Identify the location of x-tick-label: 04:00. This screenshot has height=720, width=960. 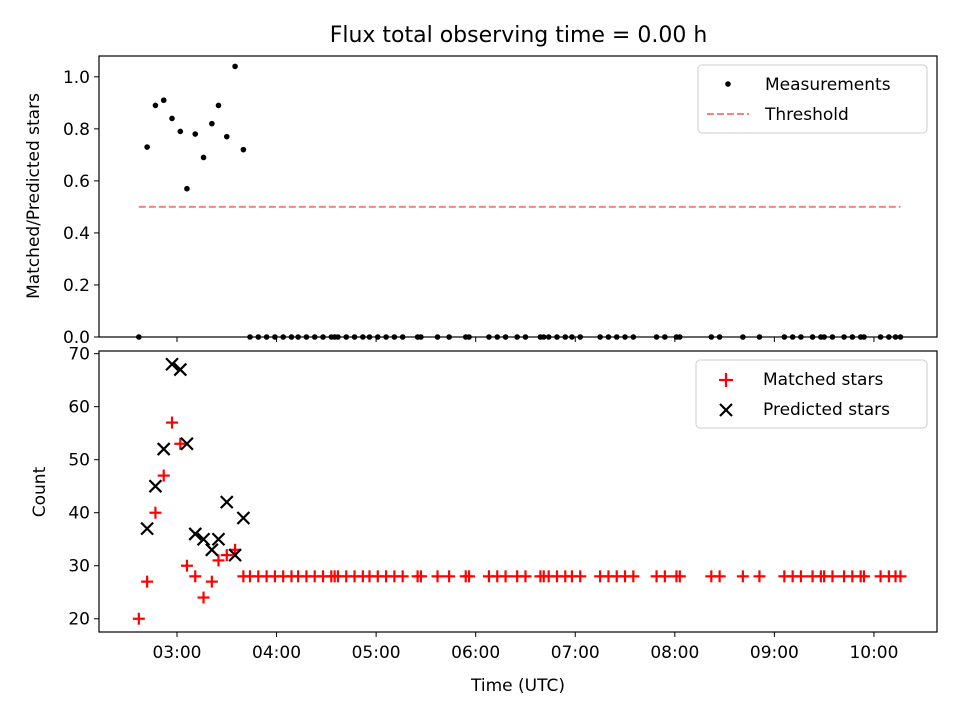
(276, 653).